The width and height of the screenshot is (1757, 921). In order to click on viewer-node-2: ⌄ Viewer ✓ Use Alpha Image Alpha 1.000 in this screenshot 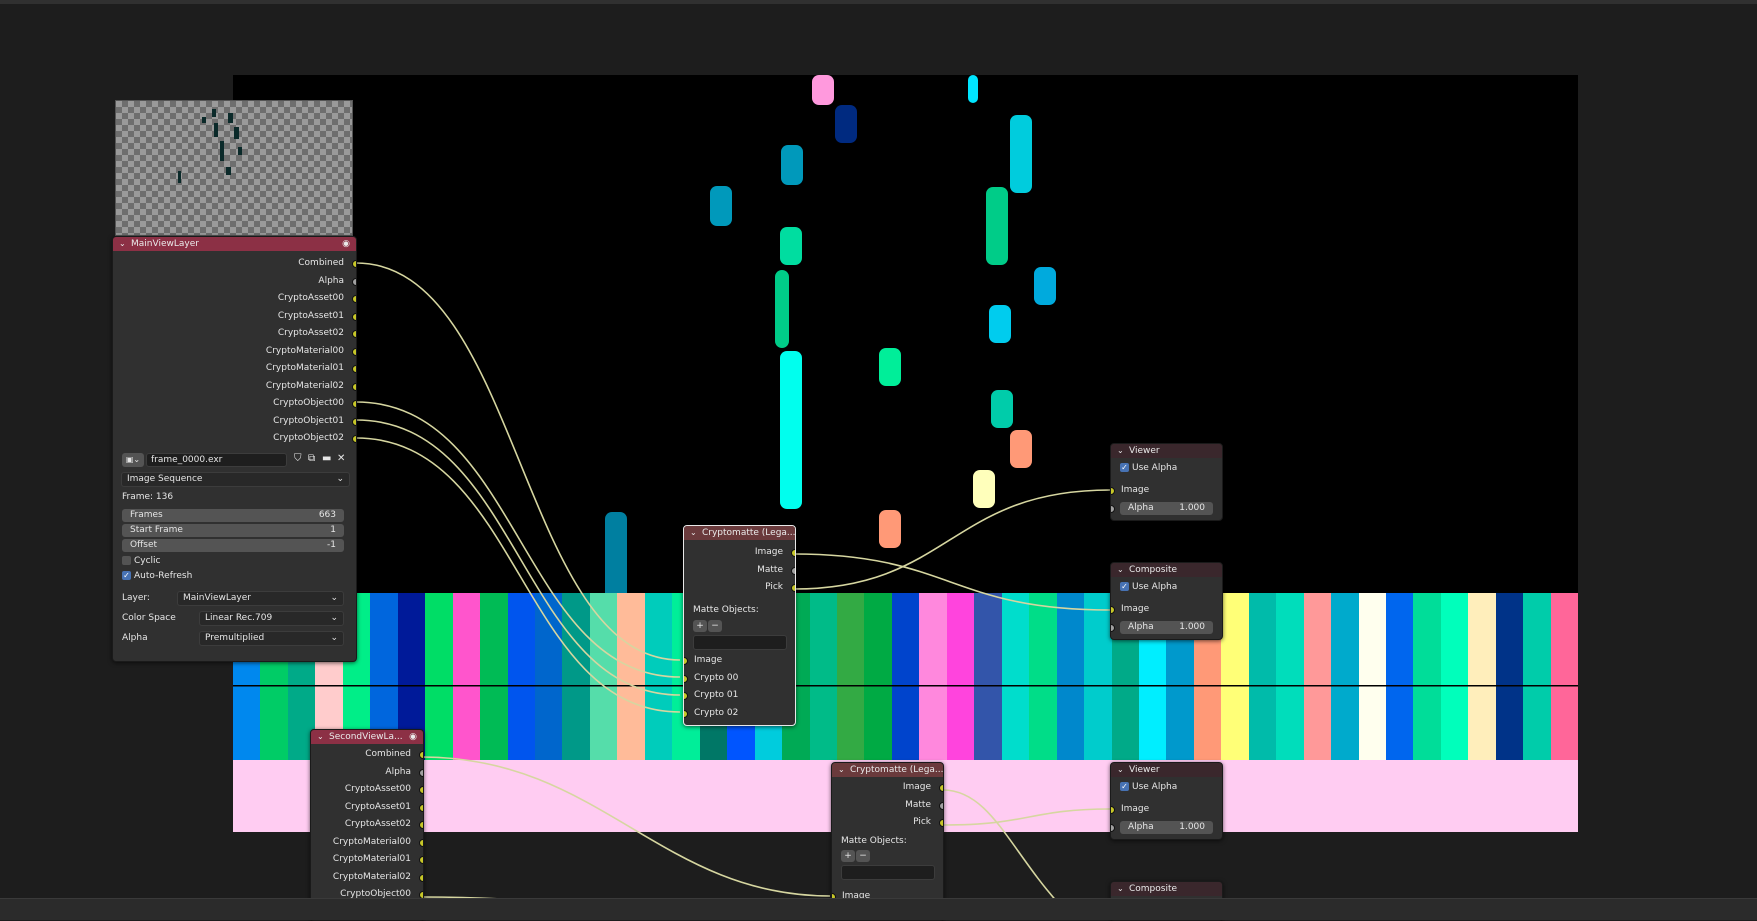, I will do `click(1166, 801)`.